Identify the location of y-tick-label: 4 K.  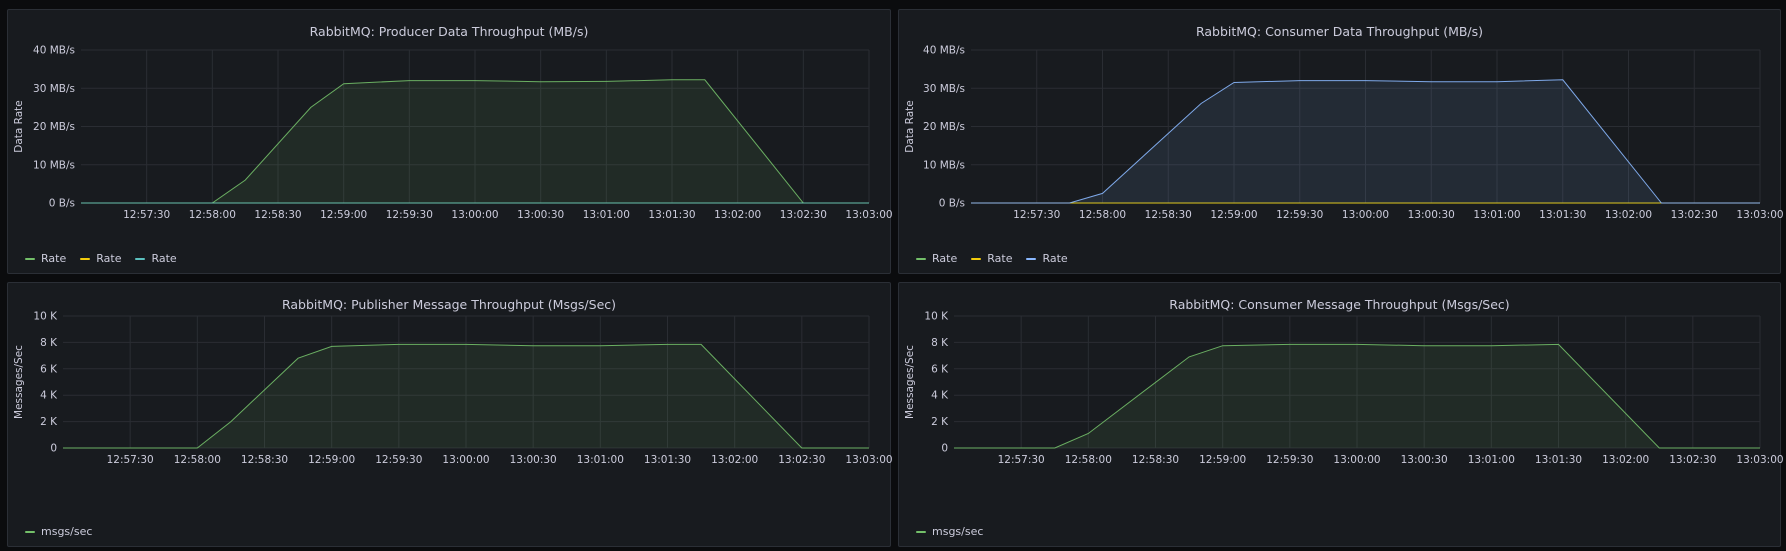
(49, 396).